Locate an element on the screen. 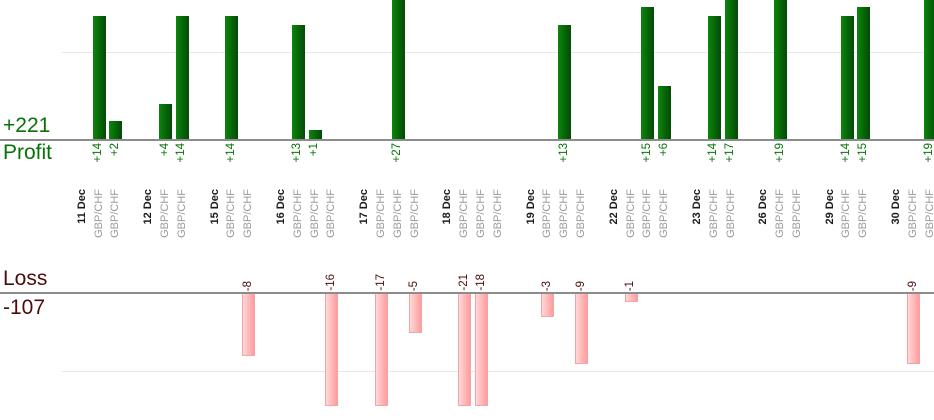 The width and height of the screenshot is (934, 420). profit-bar-value: +15 is located at coordinates (647, 153).